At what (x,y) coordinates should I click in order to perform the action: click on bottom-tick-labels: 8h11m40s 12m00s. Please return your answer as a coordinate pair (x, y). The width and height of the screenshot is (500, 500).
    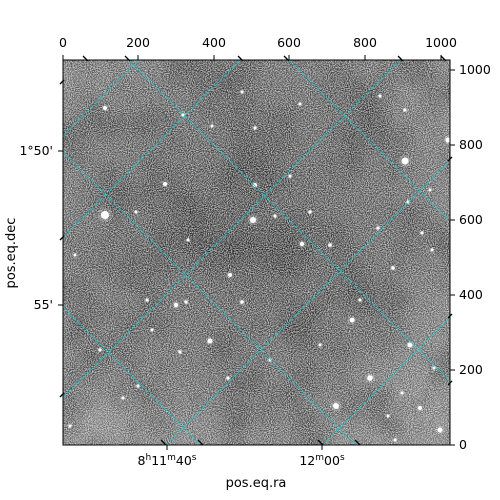
    Looking at the image, I should click on (241, 460).